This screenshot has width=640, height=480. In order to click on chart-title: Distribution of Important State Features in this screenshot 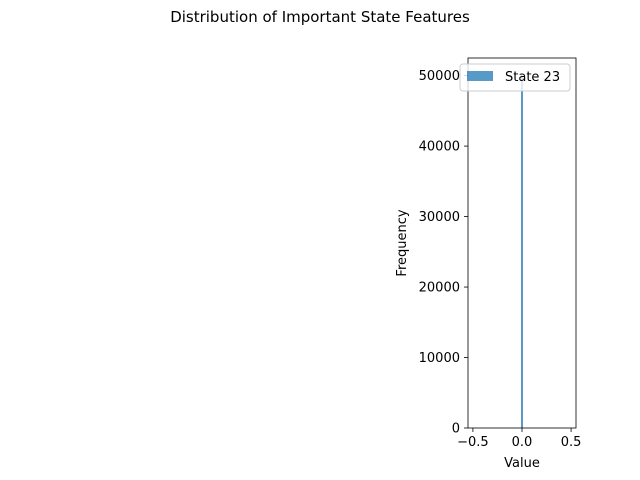, I will do `click(320, 17)`.